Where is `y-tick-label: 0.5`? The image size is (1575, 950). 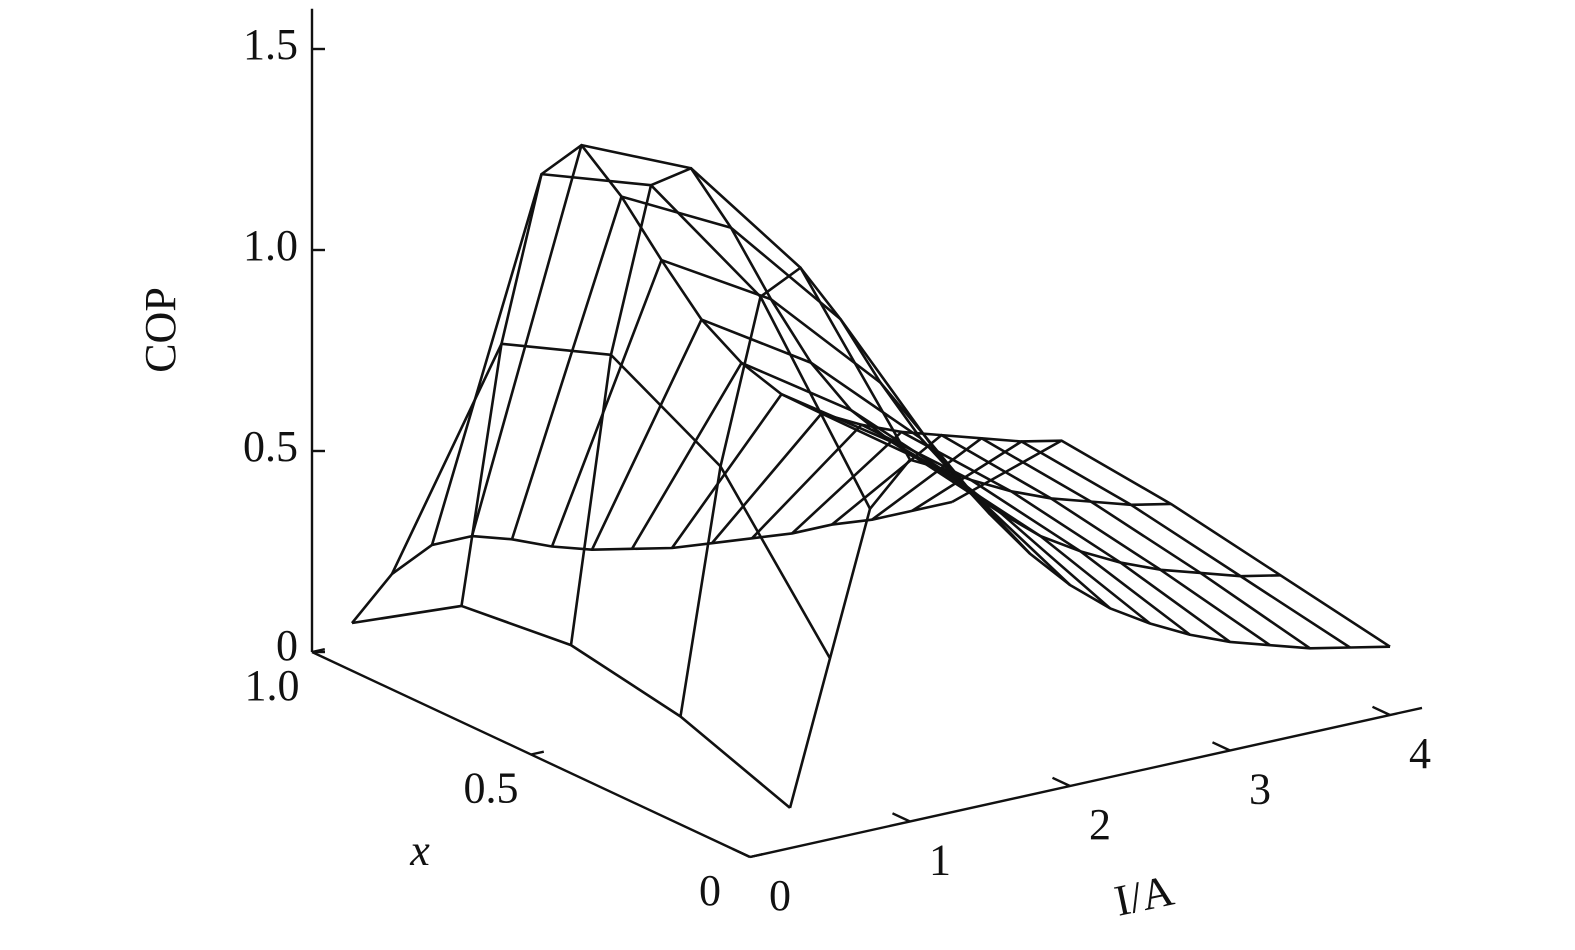
y-tick-label: 0.5 is located at coordinates (491, 788).